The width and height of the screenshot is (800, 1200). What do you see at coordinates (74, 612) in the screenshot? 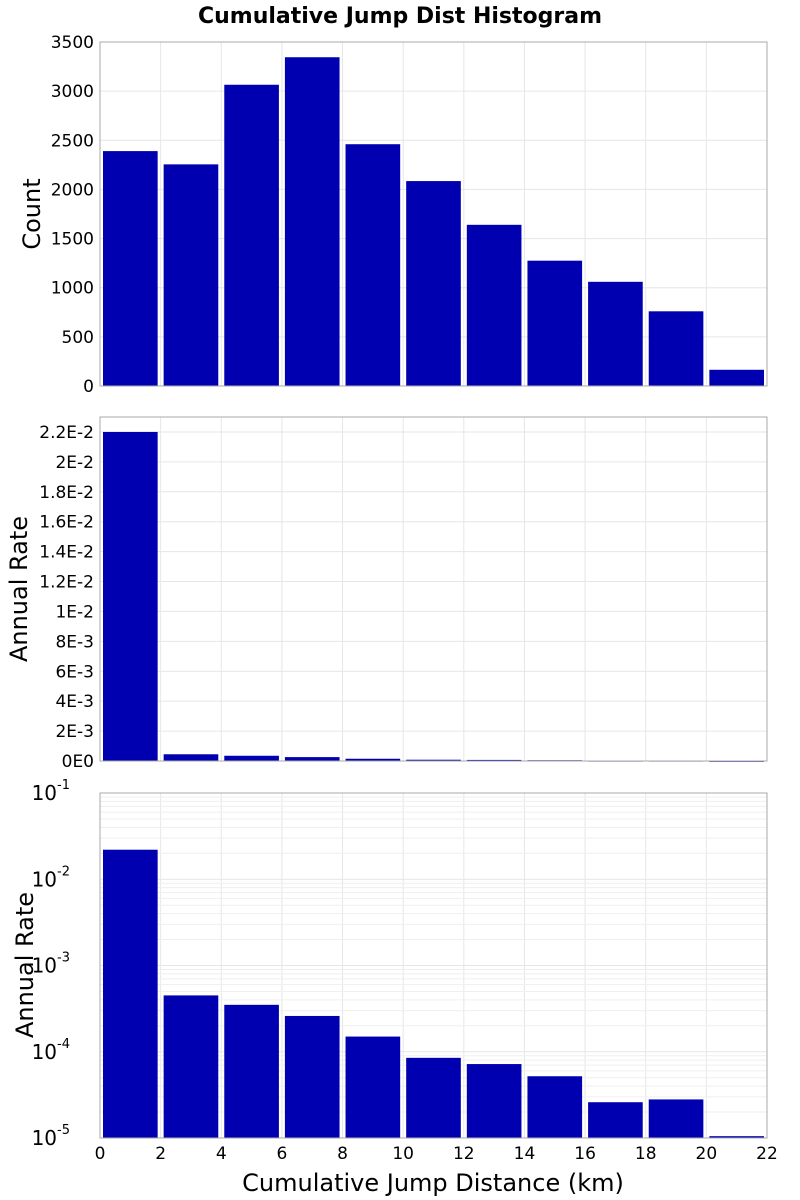
I see `y-tick-label: 1E-2` at bounding box center [74, 612].